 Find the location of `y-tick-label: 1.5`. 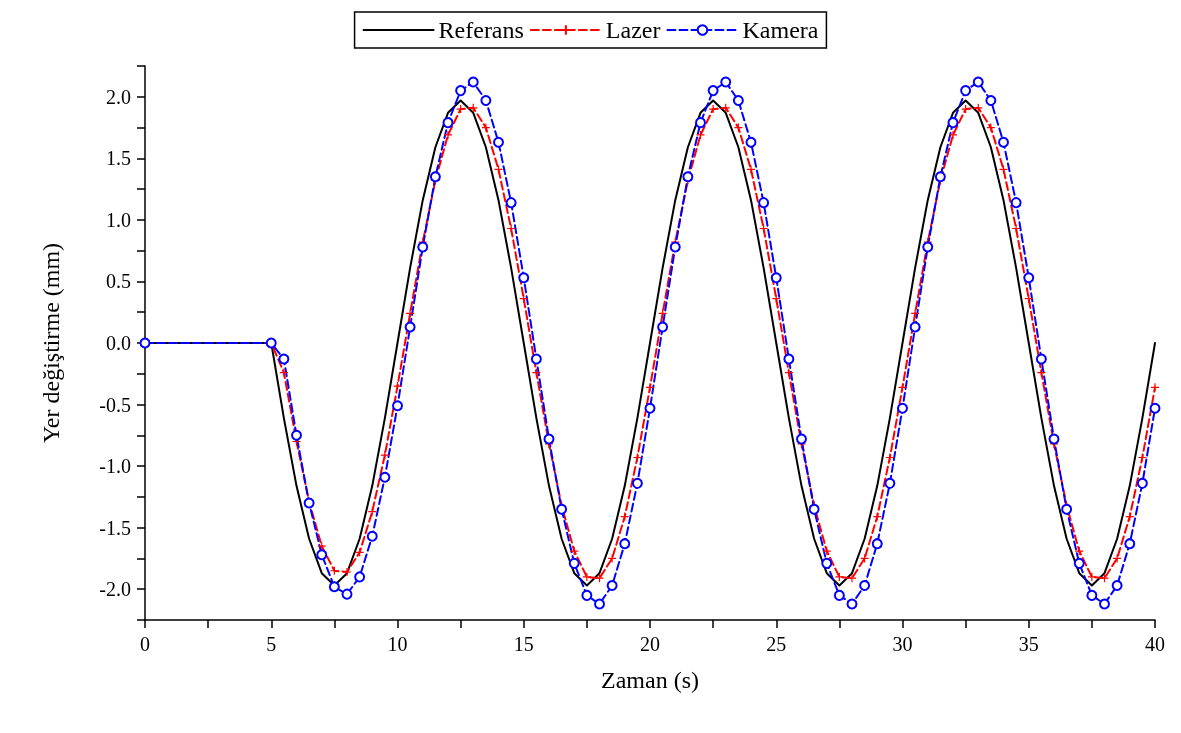

y-tick-label: 1.5 is located at coordinates (118, 158).